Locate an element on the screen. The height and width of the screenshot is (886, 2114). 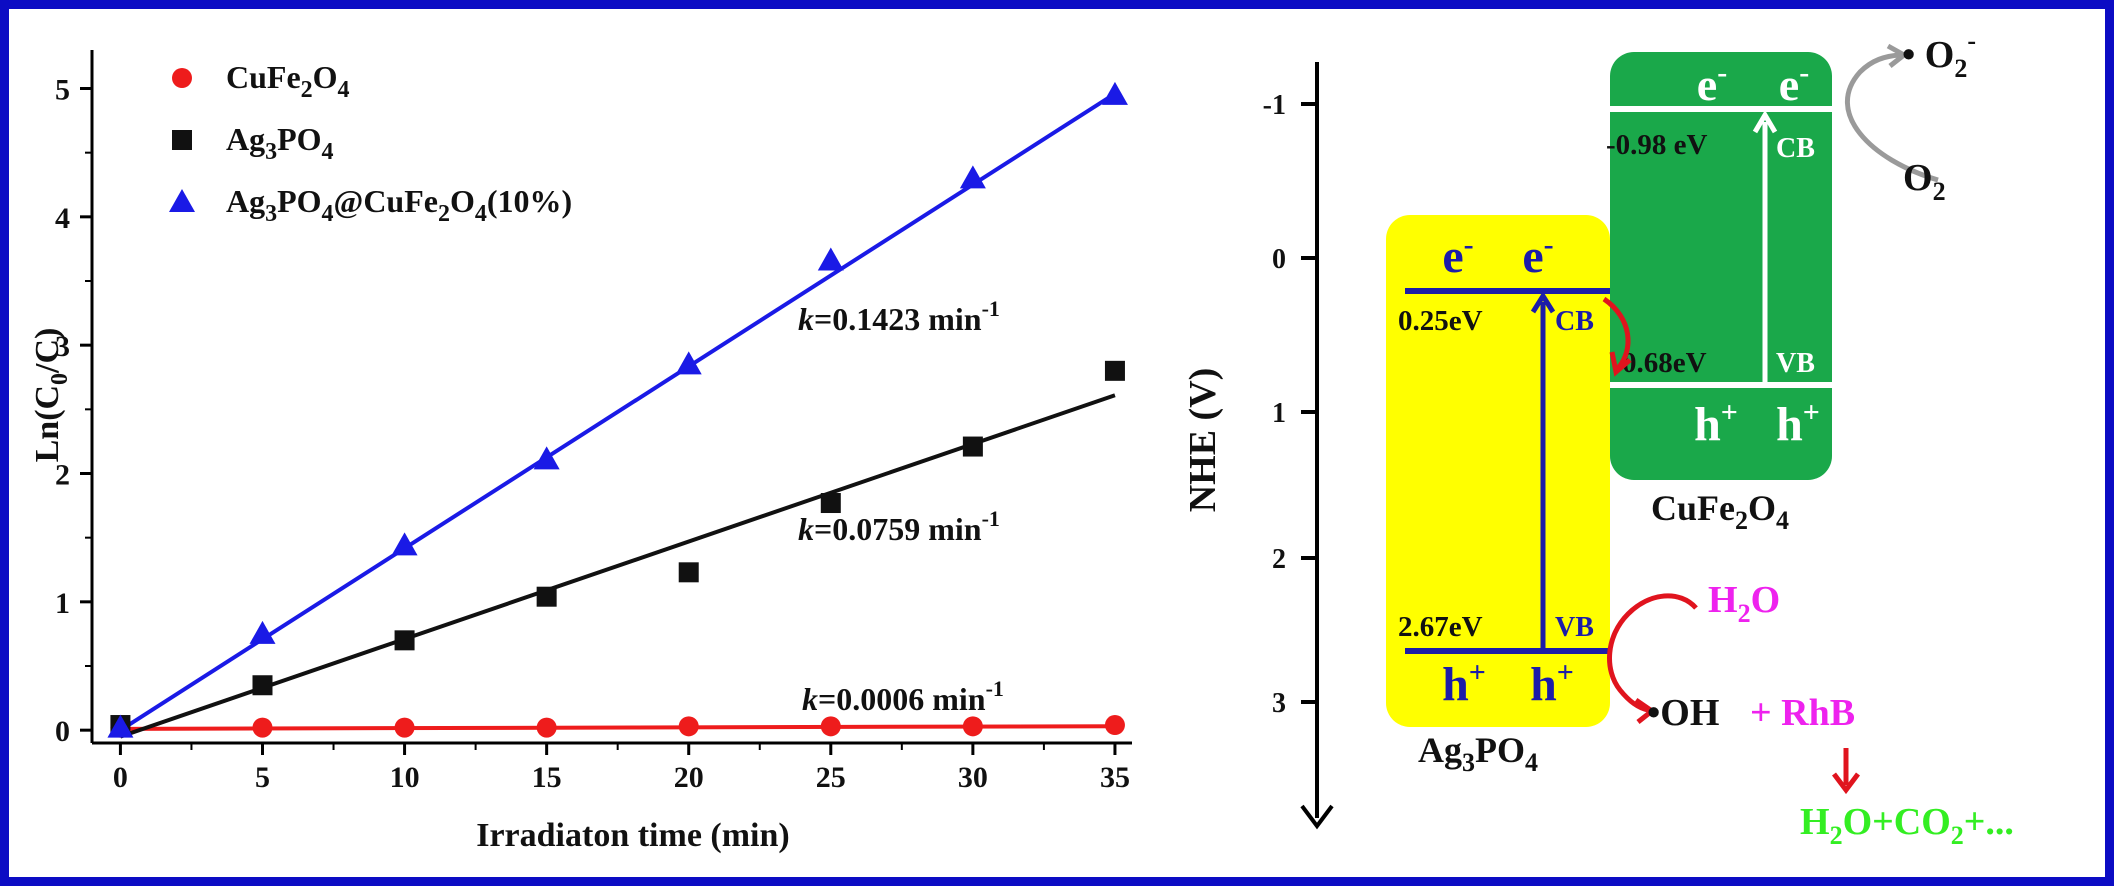
ag3po4-name: Ag3PO4 is located at coordinates (1478, 753).